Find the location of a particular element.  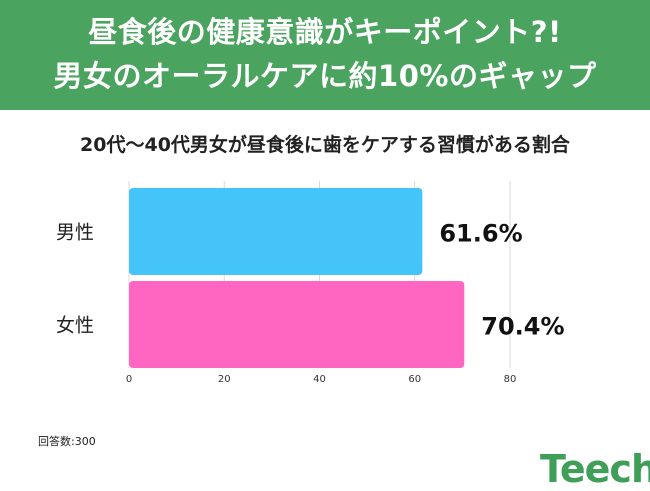

x-tick-label: 0 is located at coordinates (129, 379).